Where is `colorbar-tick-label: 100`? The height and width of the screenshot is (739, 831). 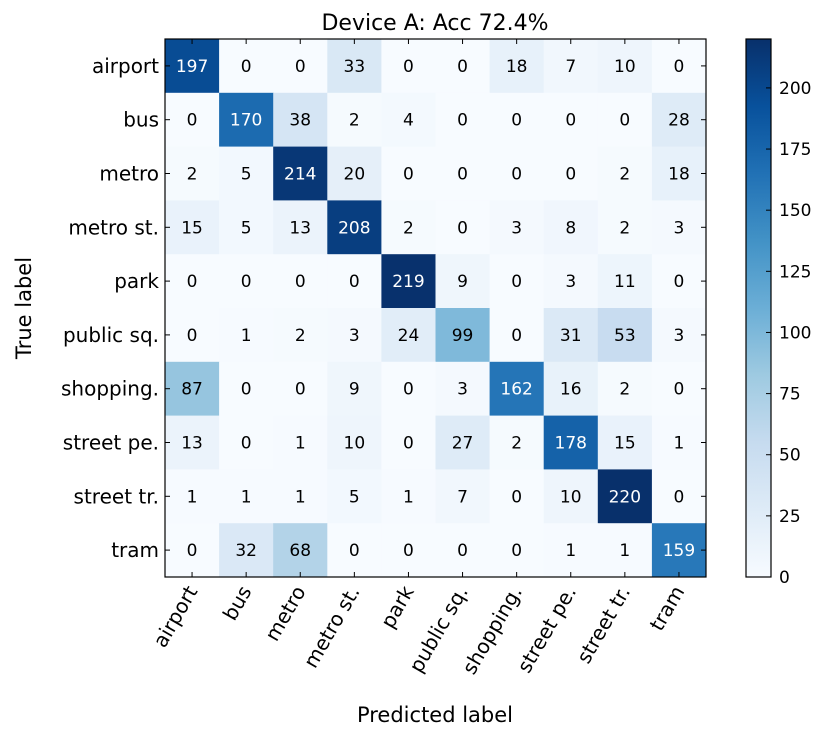
colorbar-tick-label: 100 is located at coordinates (795, 333).